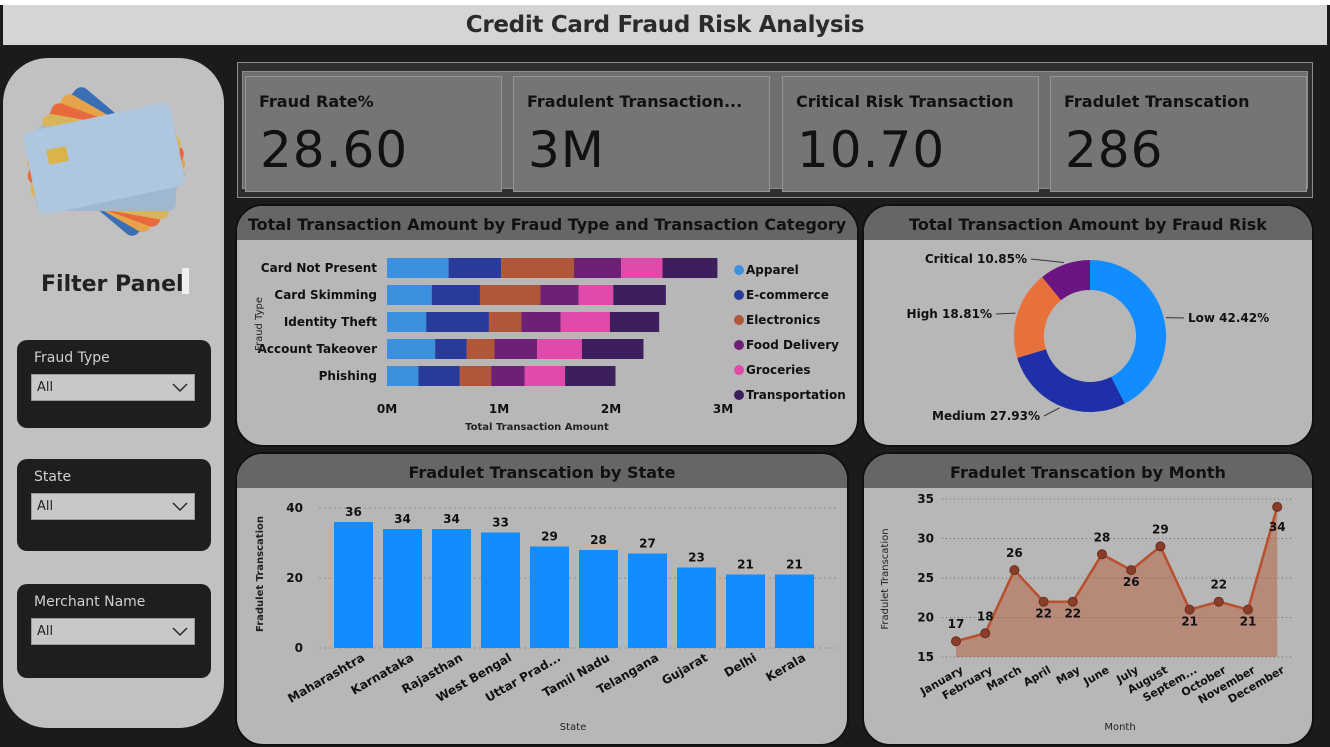 The height and width of the screenshot is (747, 1330). I want to click on kpi-title: Critical Risk Transaction, so click(905, 101).